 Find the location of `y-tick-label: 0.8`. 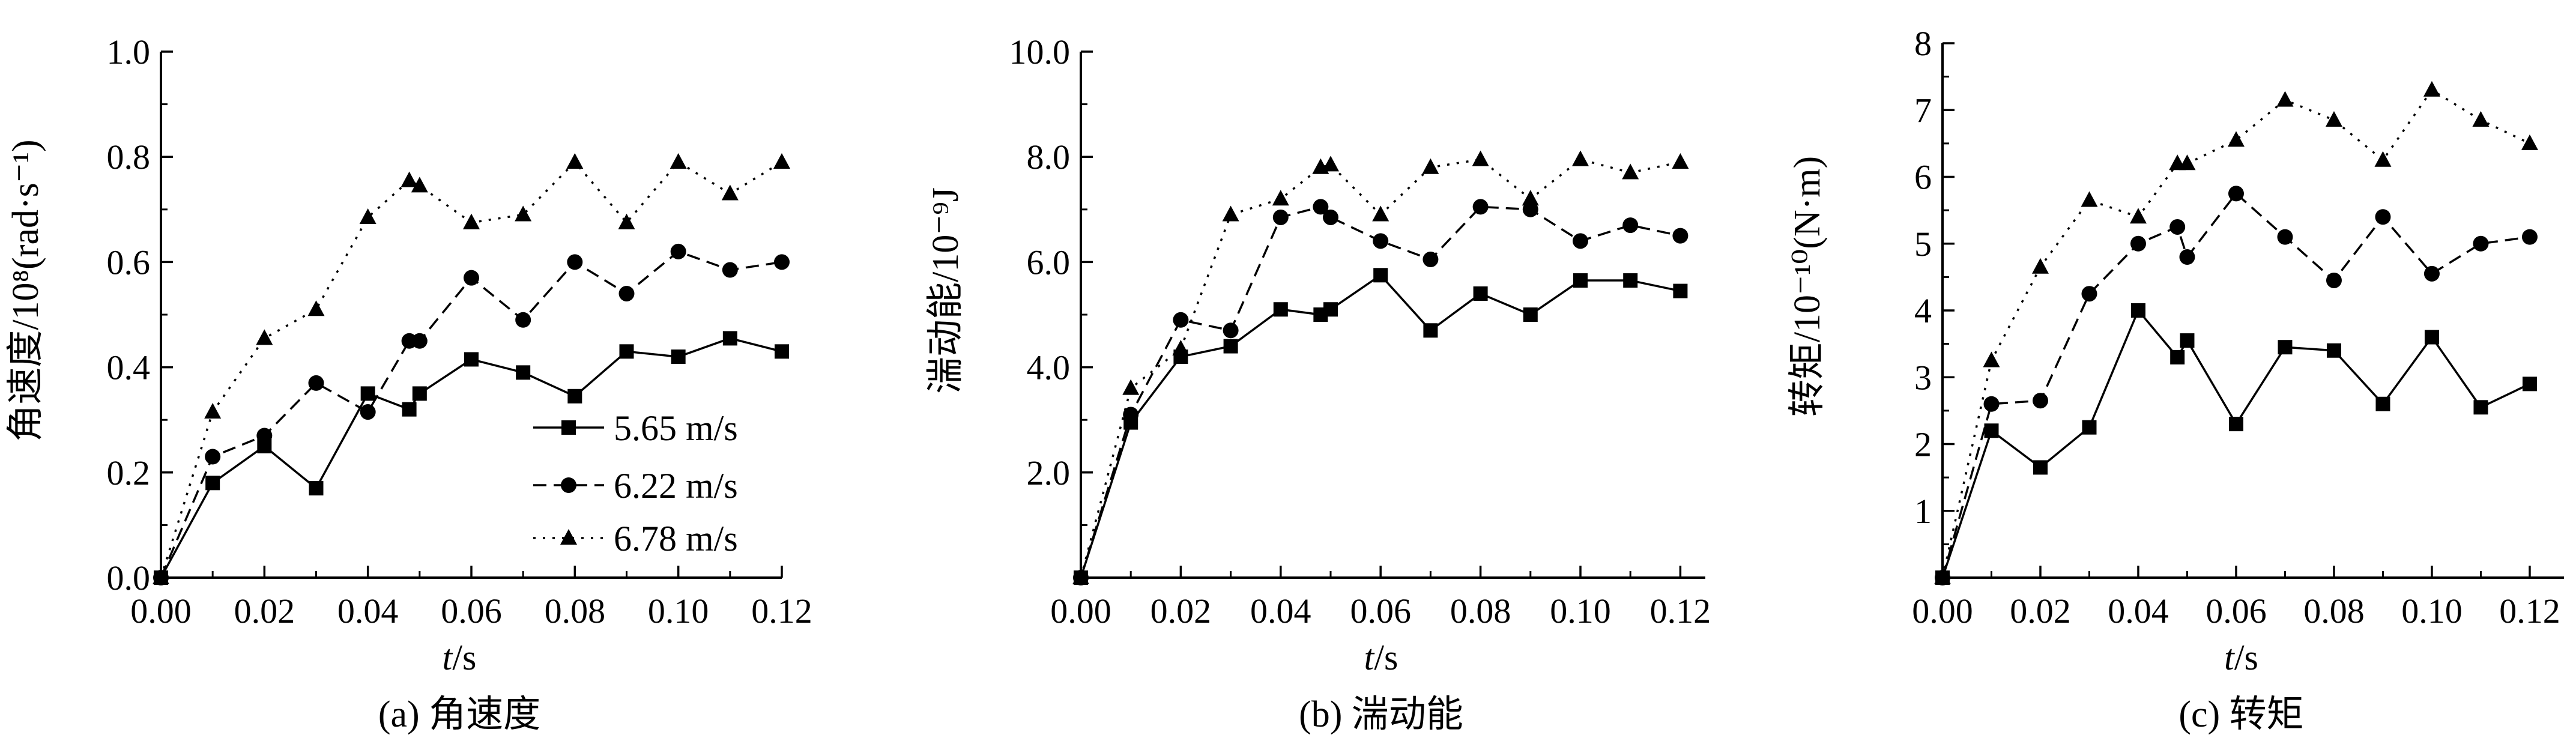

y-tick-label: 0.8 is located at coordinates (129, 158).